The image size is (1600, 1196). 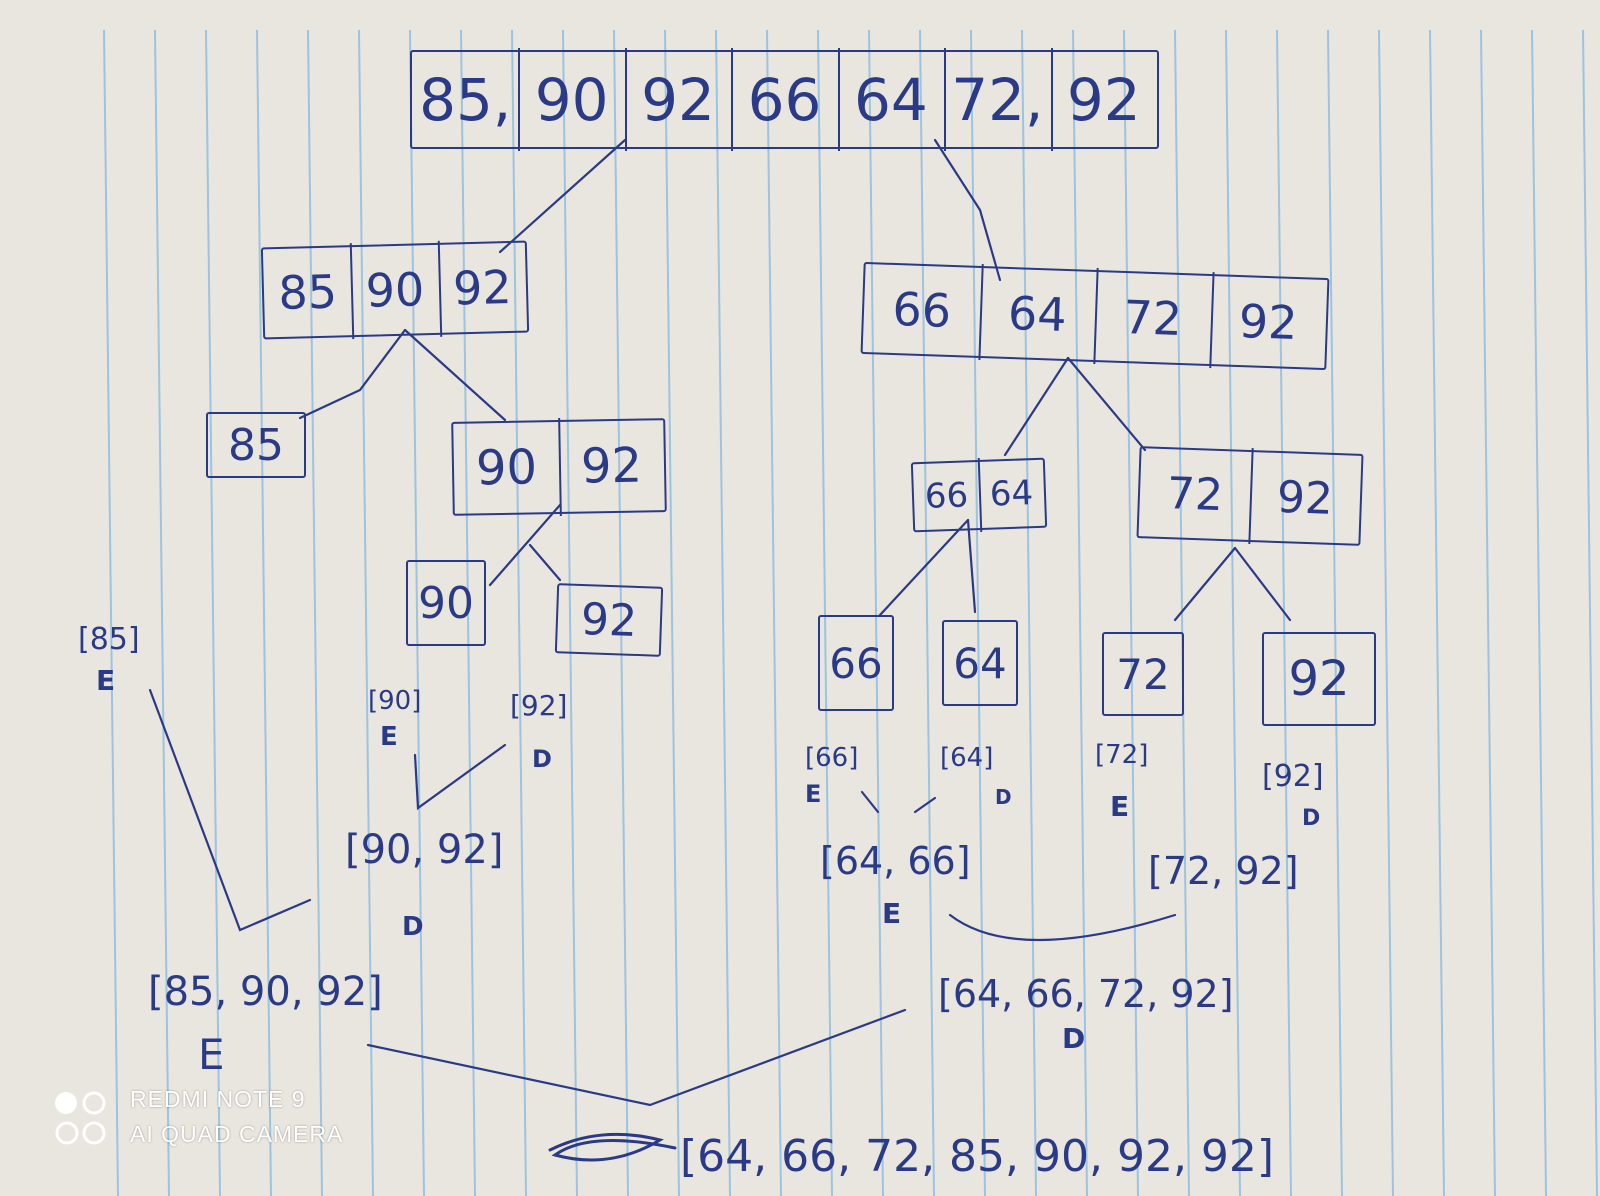 I want to click on leaf-72-box: 72, so click(x=1143, y=674).